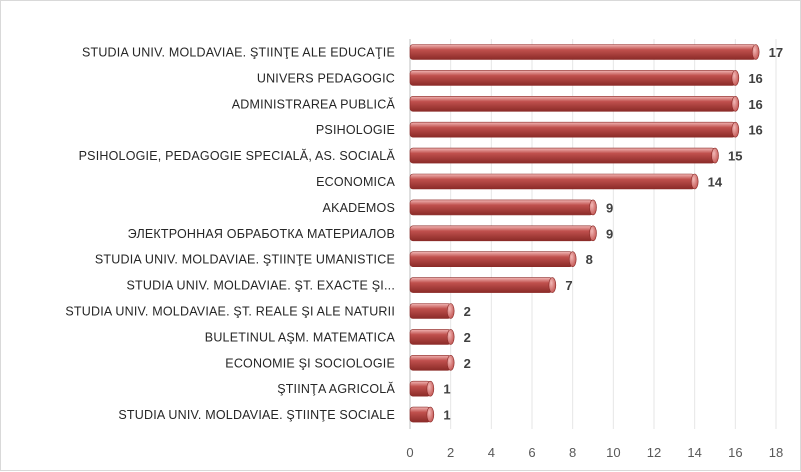  Describe the element at coordinates (359, 208) in the screenshot. I see `category-label: AKADEMOS` at that location.